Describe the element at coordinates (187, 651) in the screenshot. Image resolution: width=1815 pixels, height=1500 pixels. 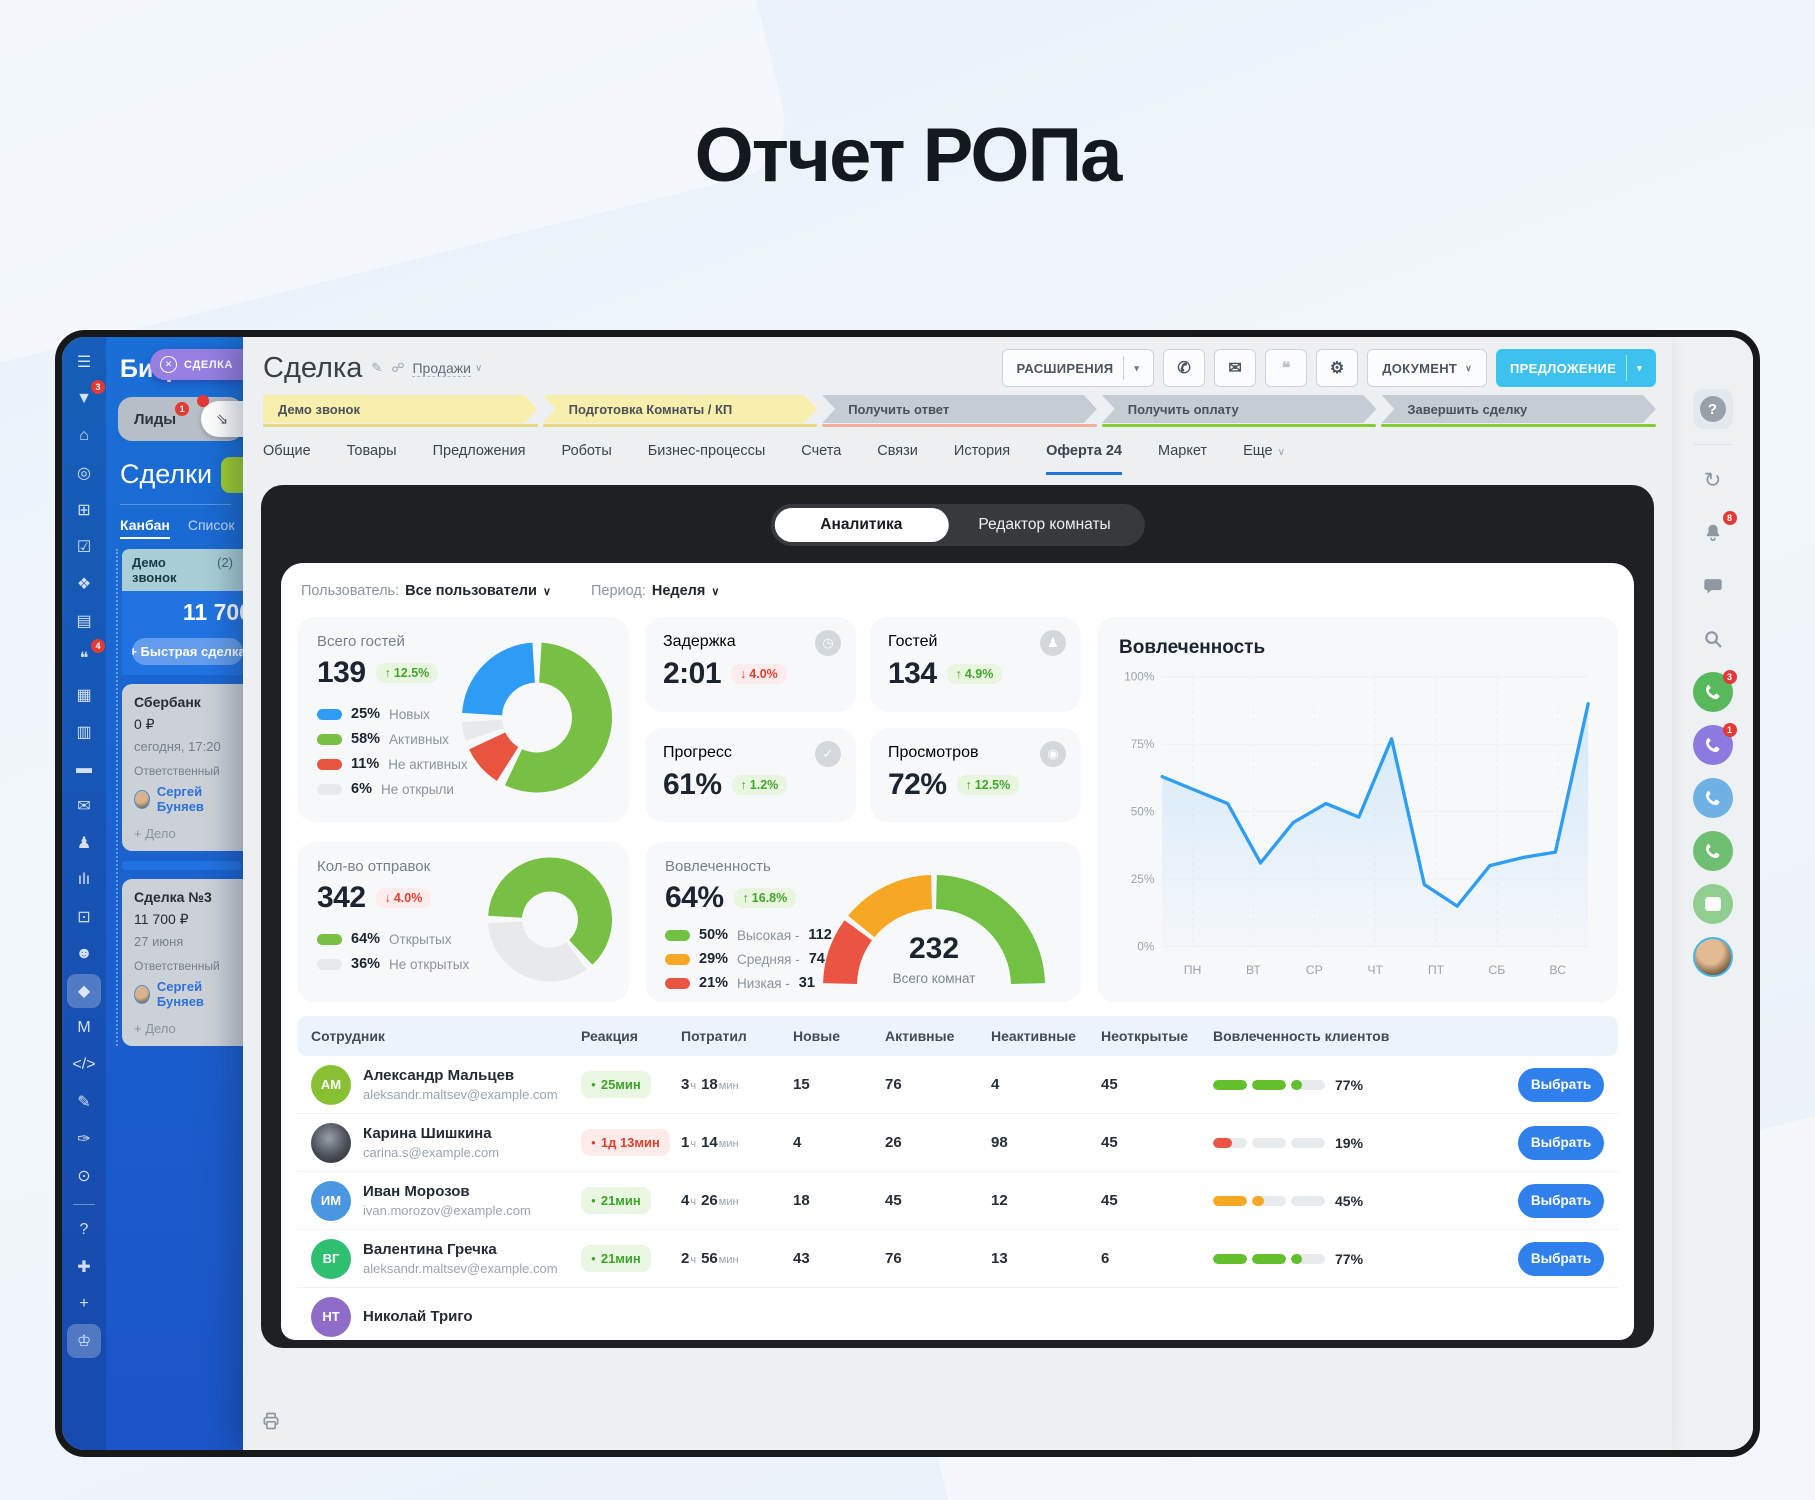
I see `quick-add-deal-button: + Быстрая сделка` at that location.